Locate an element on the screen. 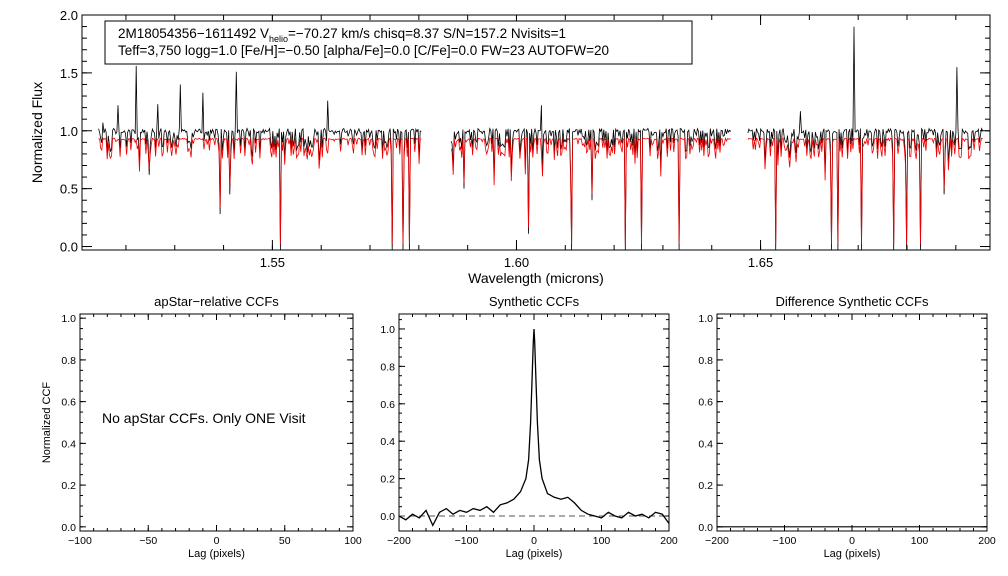 The width and height of the screenshot is (1008, 576). info-box-frame is located at coordinates (398, 42).